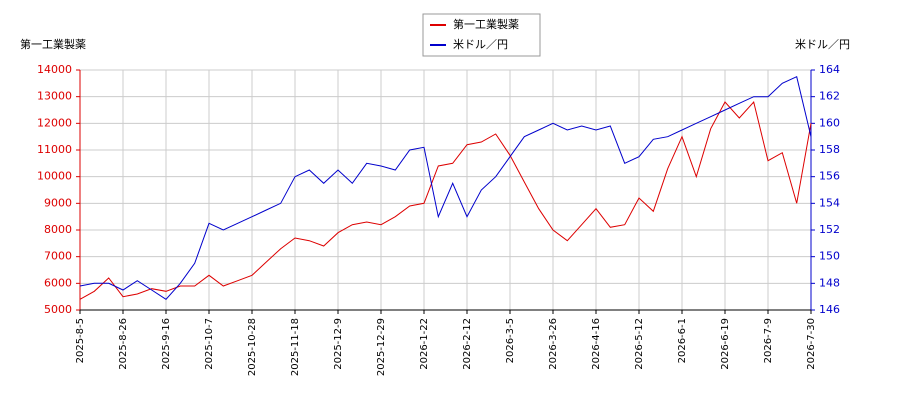 This screenshot has width=900, height=400. Describe the element at coordinates (54, 149) in the screenshot. I see `y-tick-label: 11000` at that location.